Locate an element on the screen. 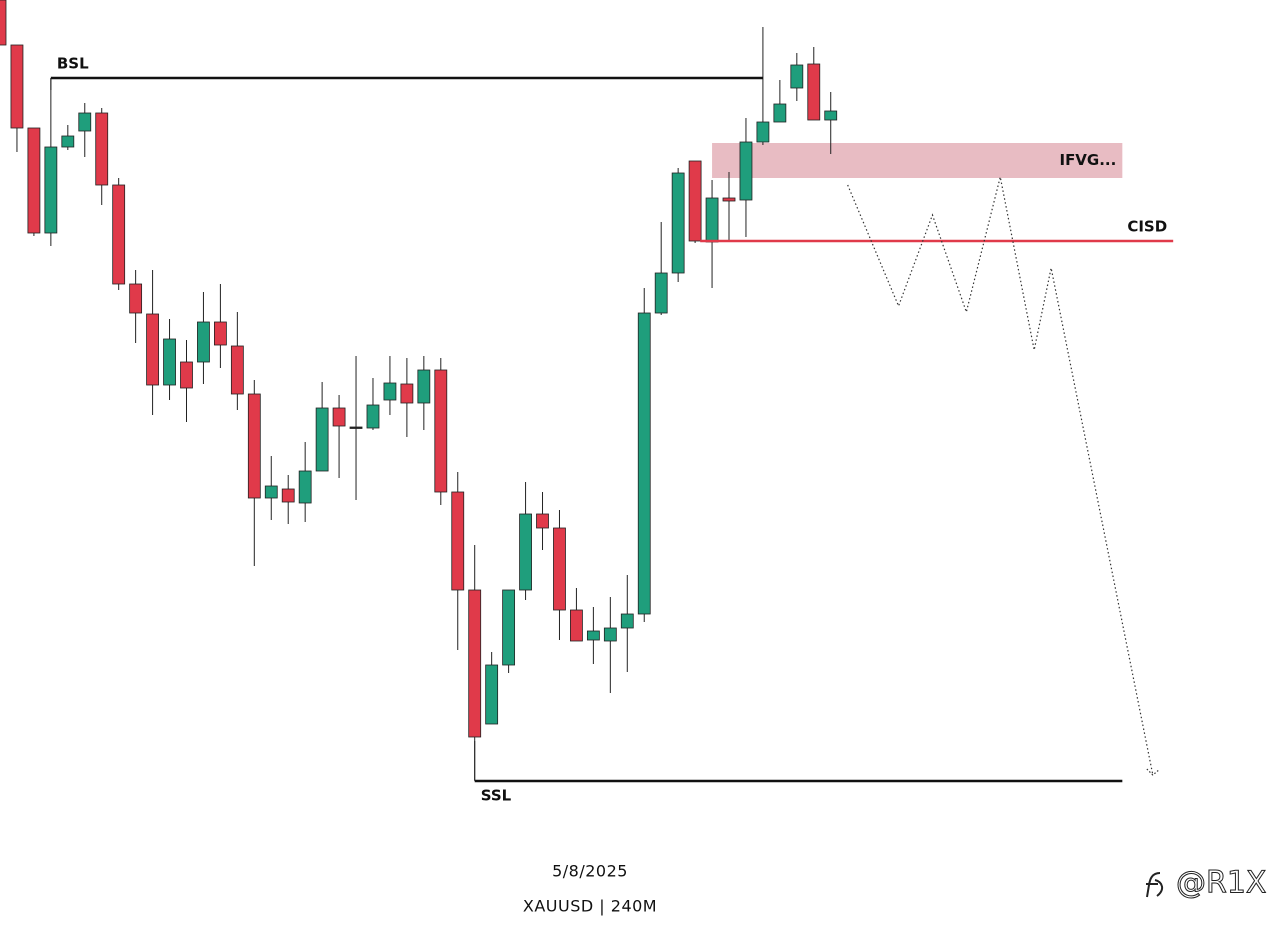 This screenshot has height=935, width=1280. projection-arrow is located at coordinates (1153, 772).